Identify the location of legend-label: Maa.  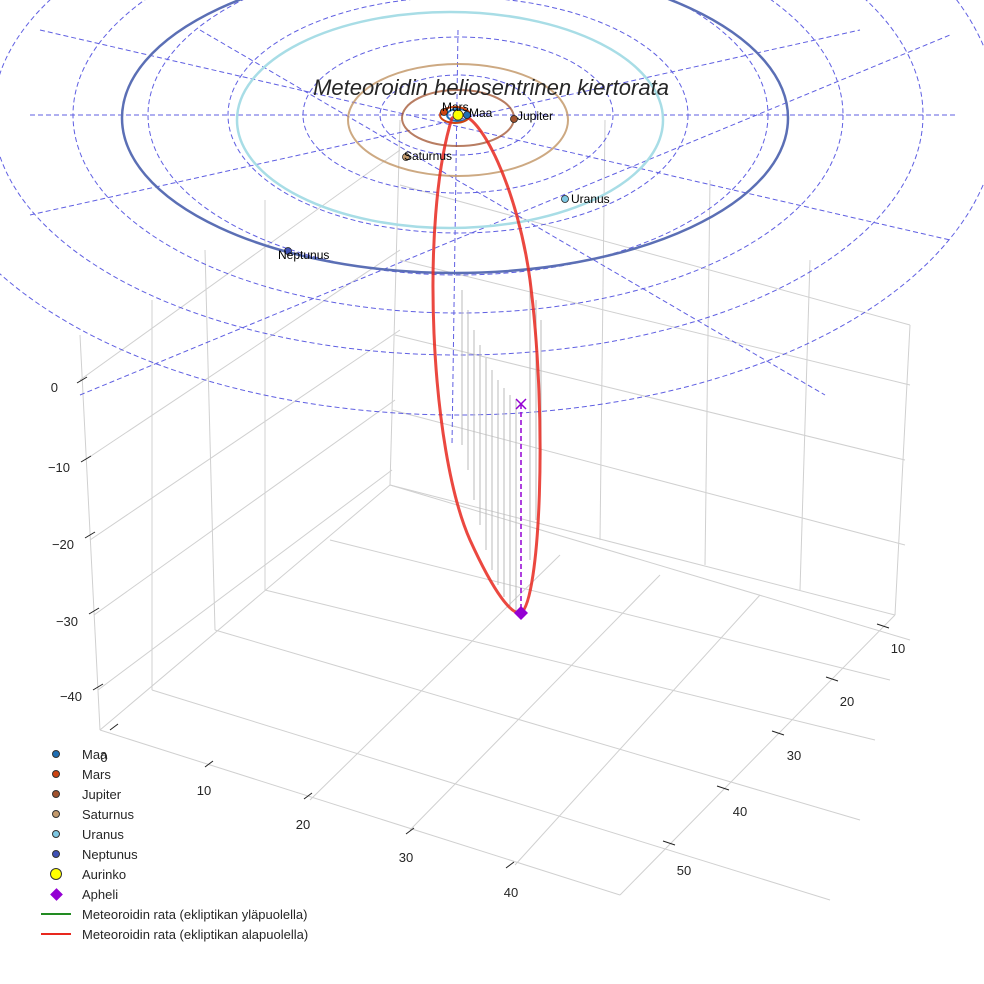
(95, 754).